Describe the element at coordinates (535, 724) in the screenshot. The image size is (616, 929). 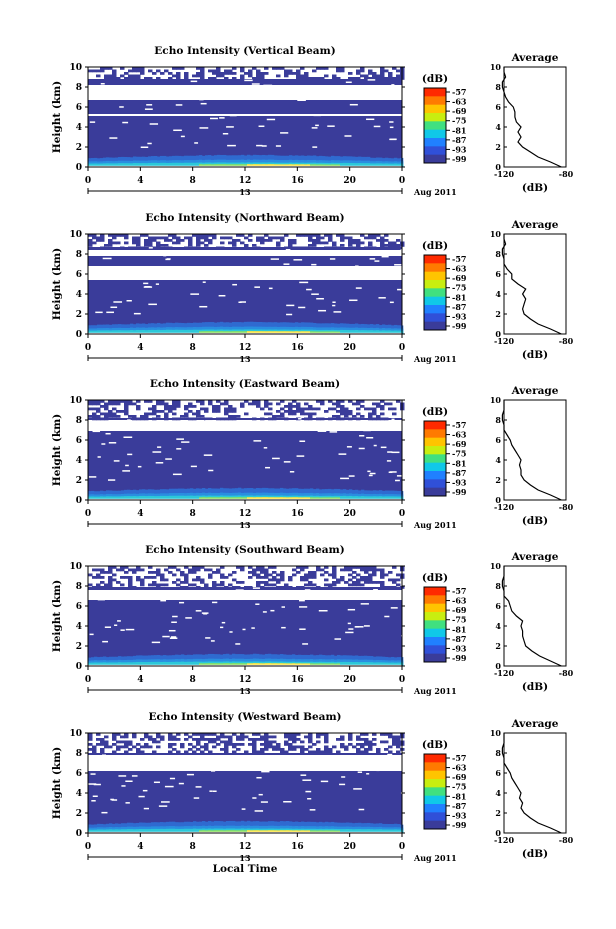
I see `profile-title: Average` at that location.